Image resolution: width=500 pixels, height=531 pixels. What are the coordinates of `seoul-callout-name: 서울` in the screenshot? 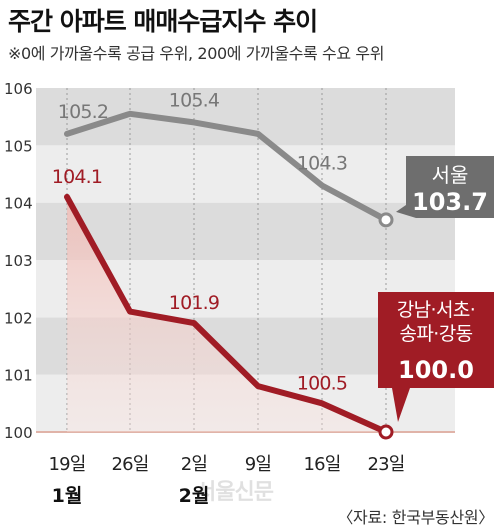 It's located at (450, 175).